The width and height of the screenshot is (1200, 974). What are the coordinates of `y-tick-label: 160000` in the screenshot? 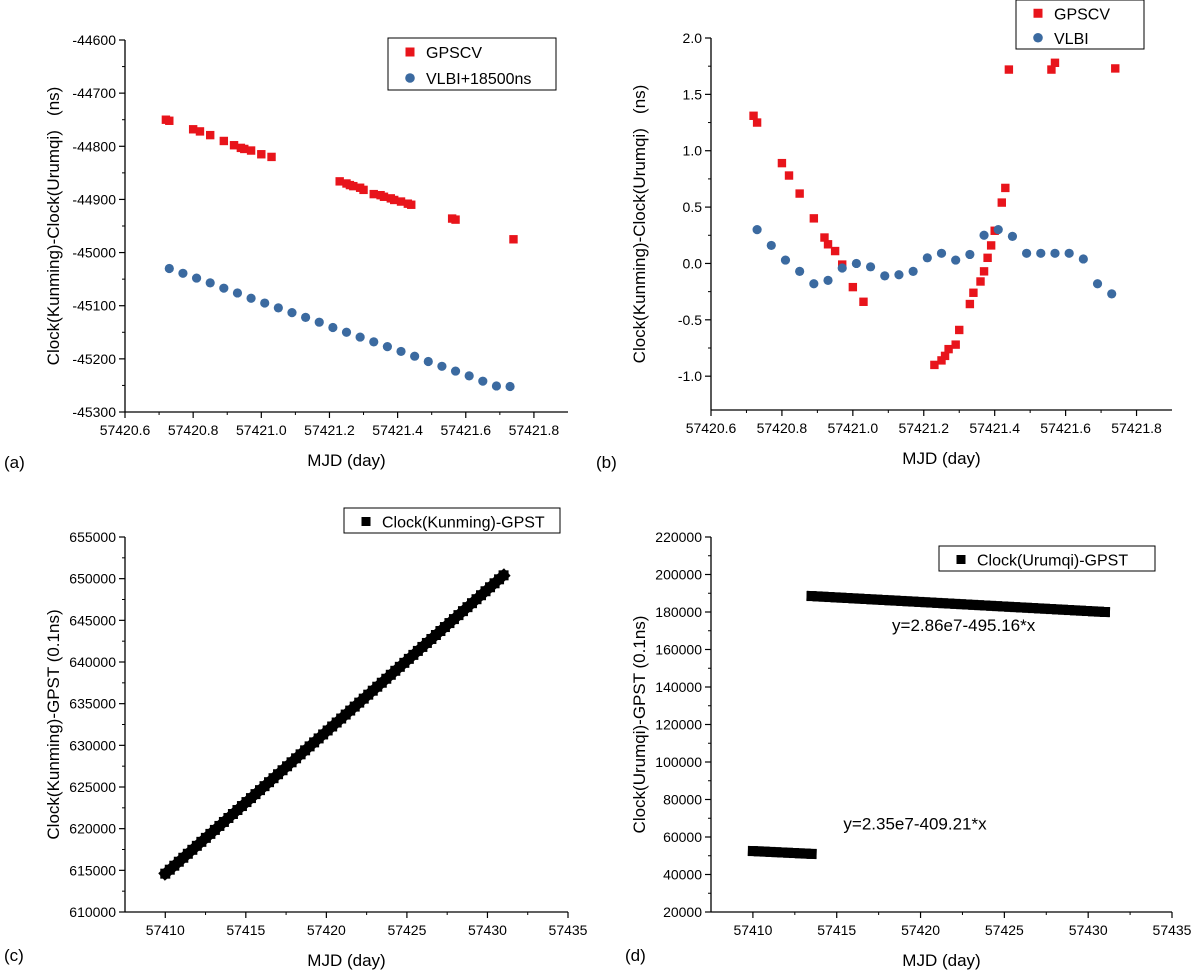 It's located at (678, 650).